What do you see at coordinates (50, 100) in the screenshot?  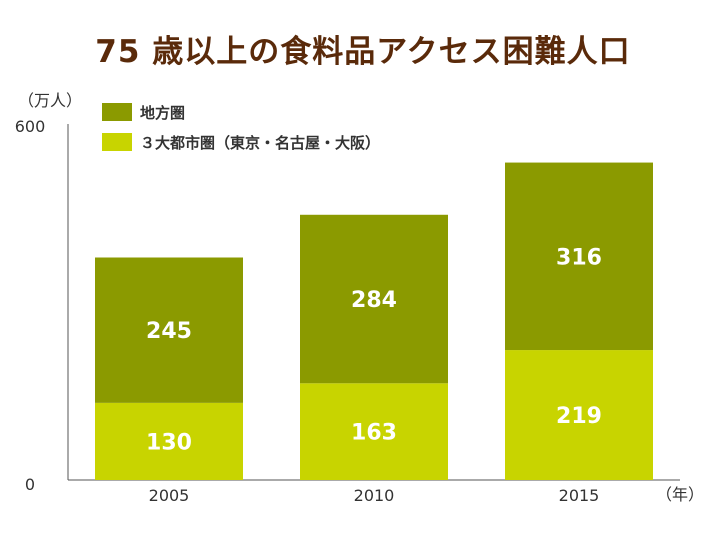 I see `y-axis-unit-label: （万人）` at bounding box center [50, 100].